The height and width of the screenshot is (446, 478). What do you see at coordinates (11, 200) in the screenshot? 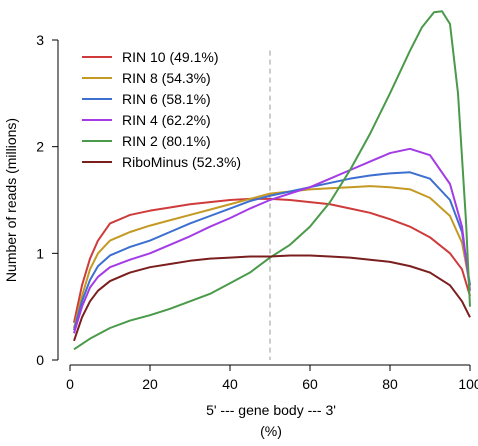
I see `y-axis-label: Number of reads (millions)` at bounding box center [11, 200].